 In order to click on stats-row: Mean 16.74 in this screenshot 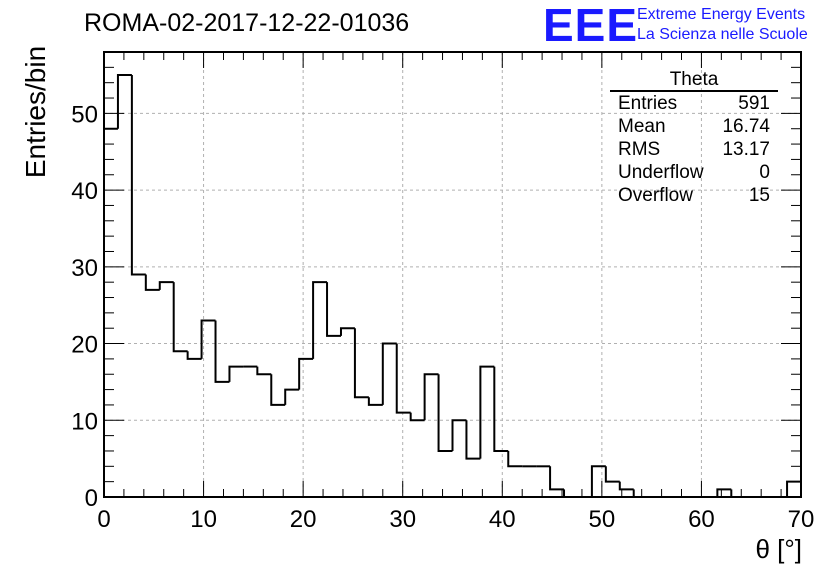, I will do `click(694, 126)`.